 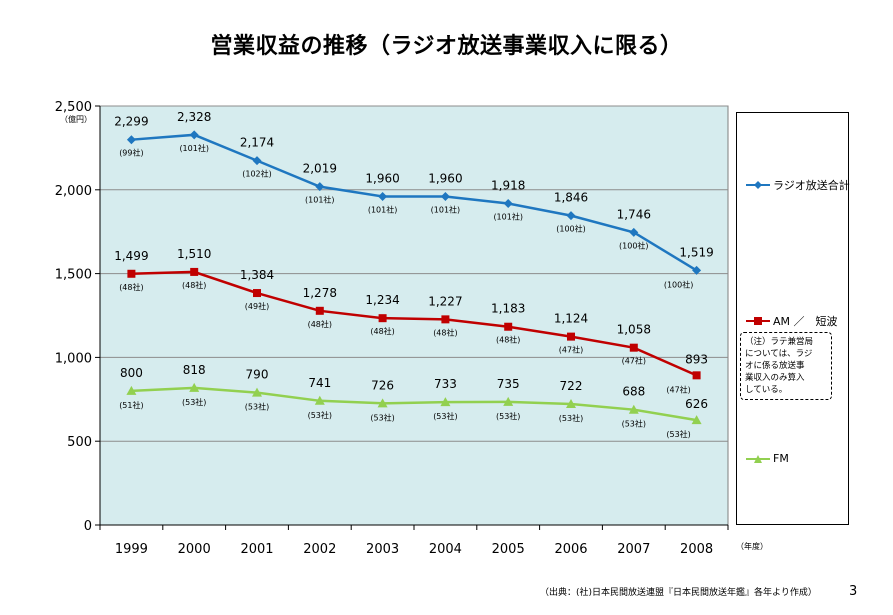 I want to click on legend-item-am: AM ／ 短波, so click(x=791, y=321).